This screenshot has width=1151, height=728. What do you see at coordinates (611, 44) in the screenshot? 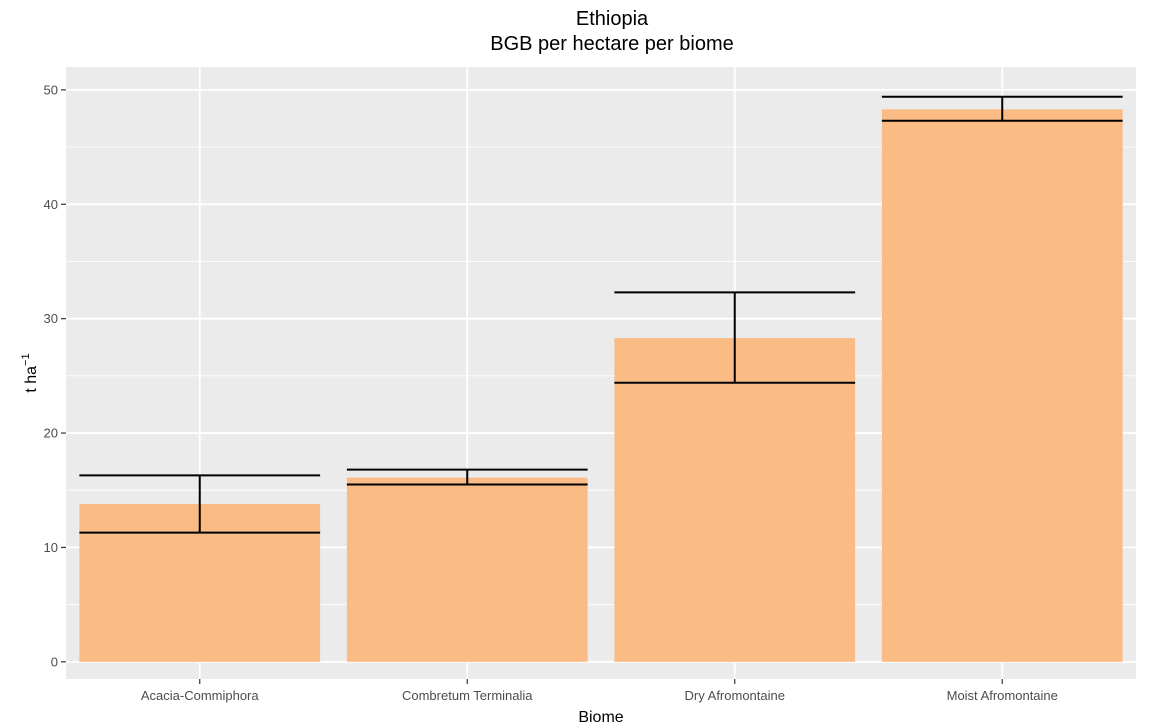
I see `chart-subtitle: BGB per hectare per biome` at bounding box center [611, 44].